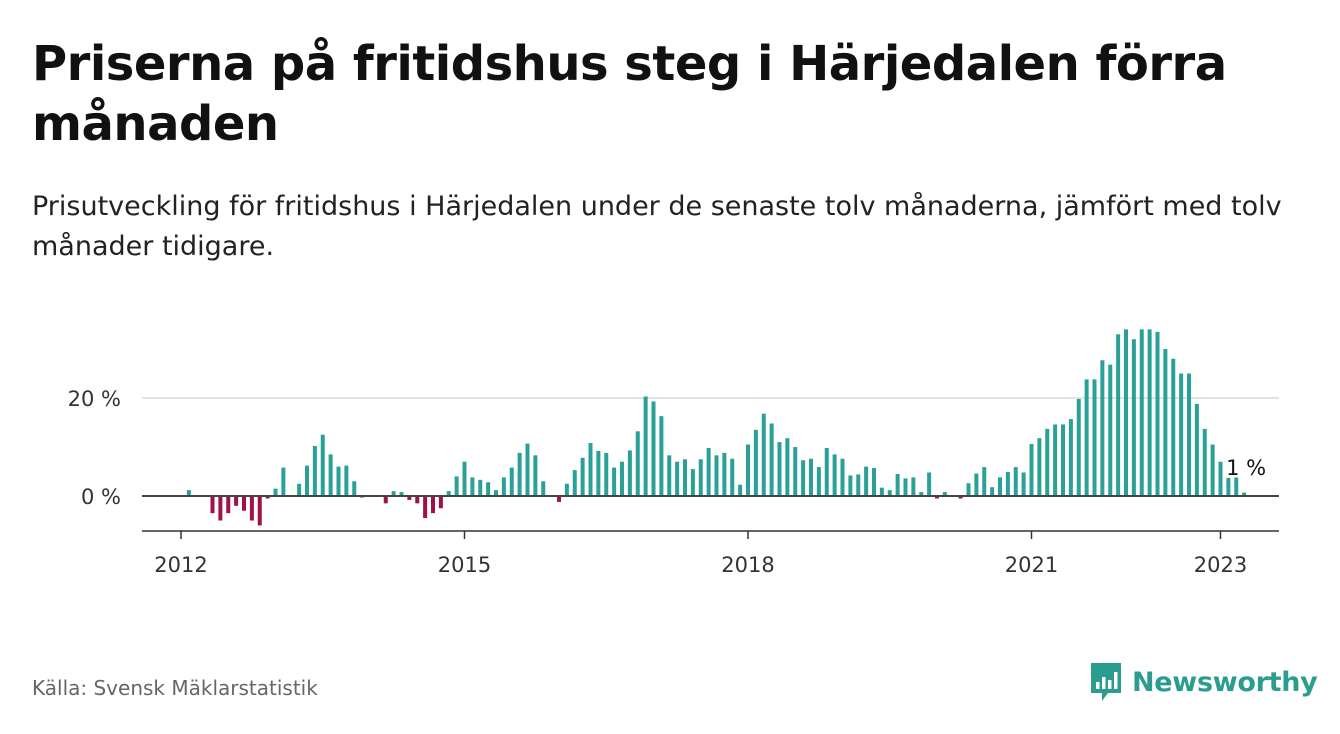 The width and height of the screenshot is (1340, 734). I want to click on y-tick-label: 20 %, so click(94, 399).